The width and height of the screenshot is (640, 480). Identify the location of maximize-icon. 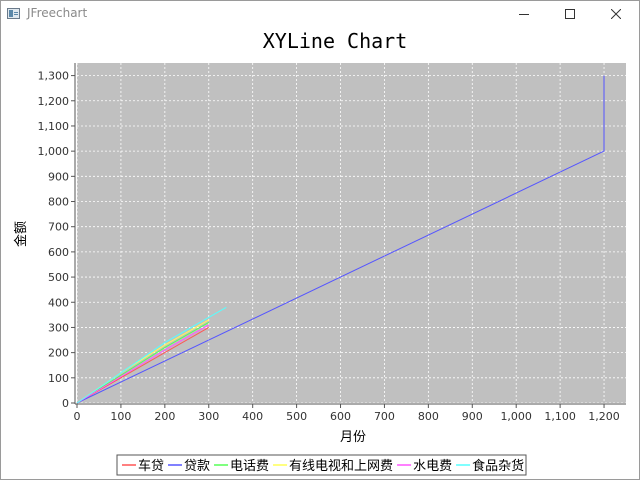
(570, 14).